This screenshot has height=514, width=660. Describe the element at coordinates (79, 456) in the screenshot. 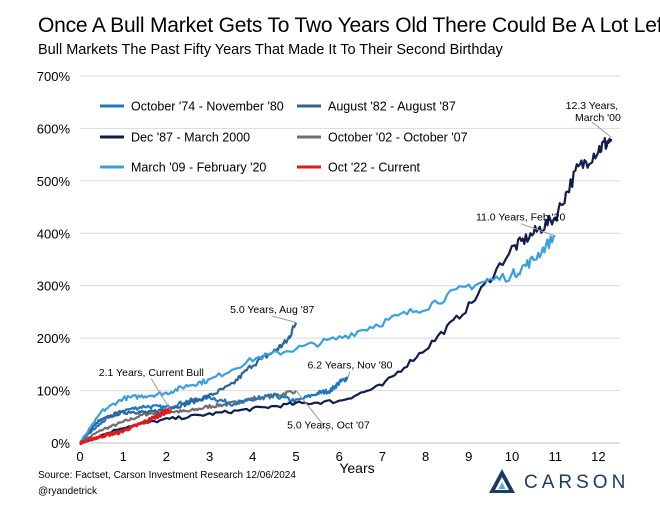

I see `x-tick-label: 0` at that location.